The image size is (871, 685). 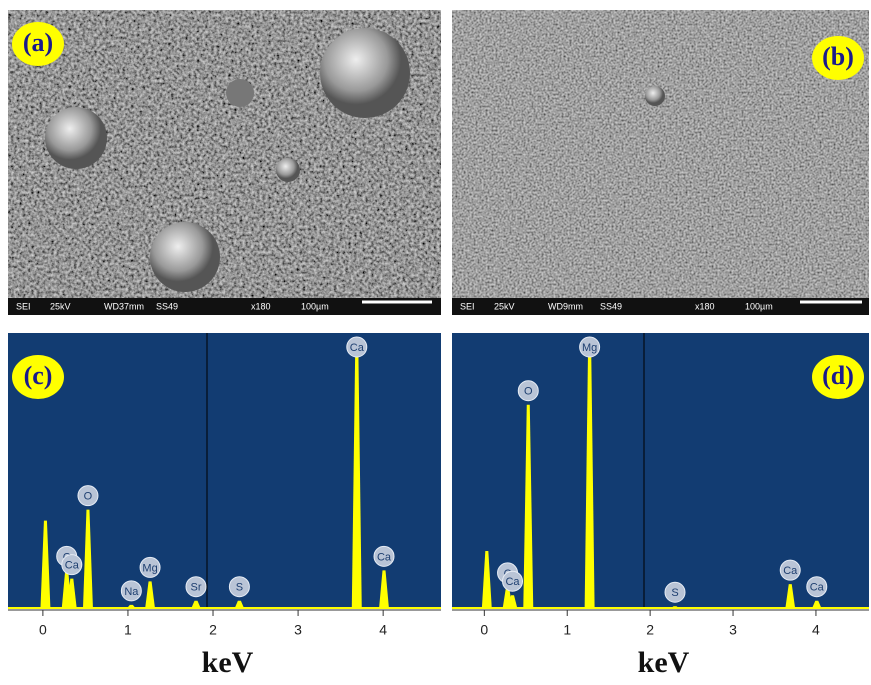 I want to click on panel-label: (a), so click(x=38, y=42).